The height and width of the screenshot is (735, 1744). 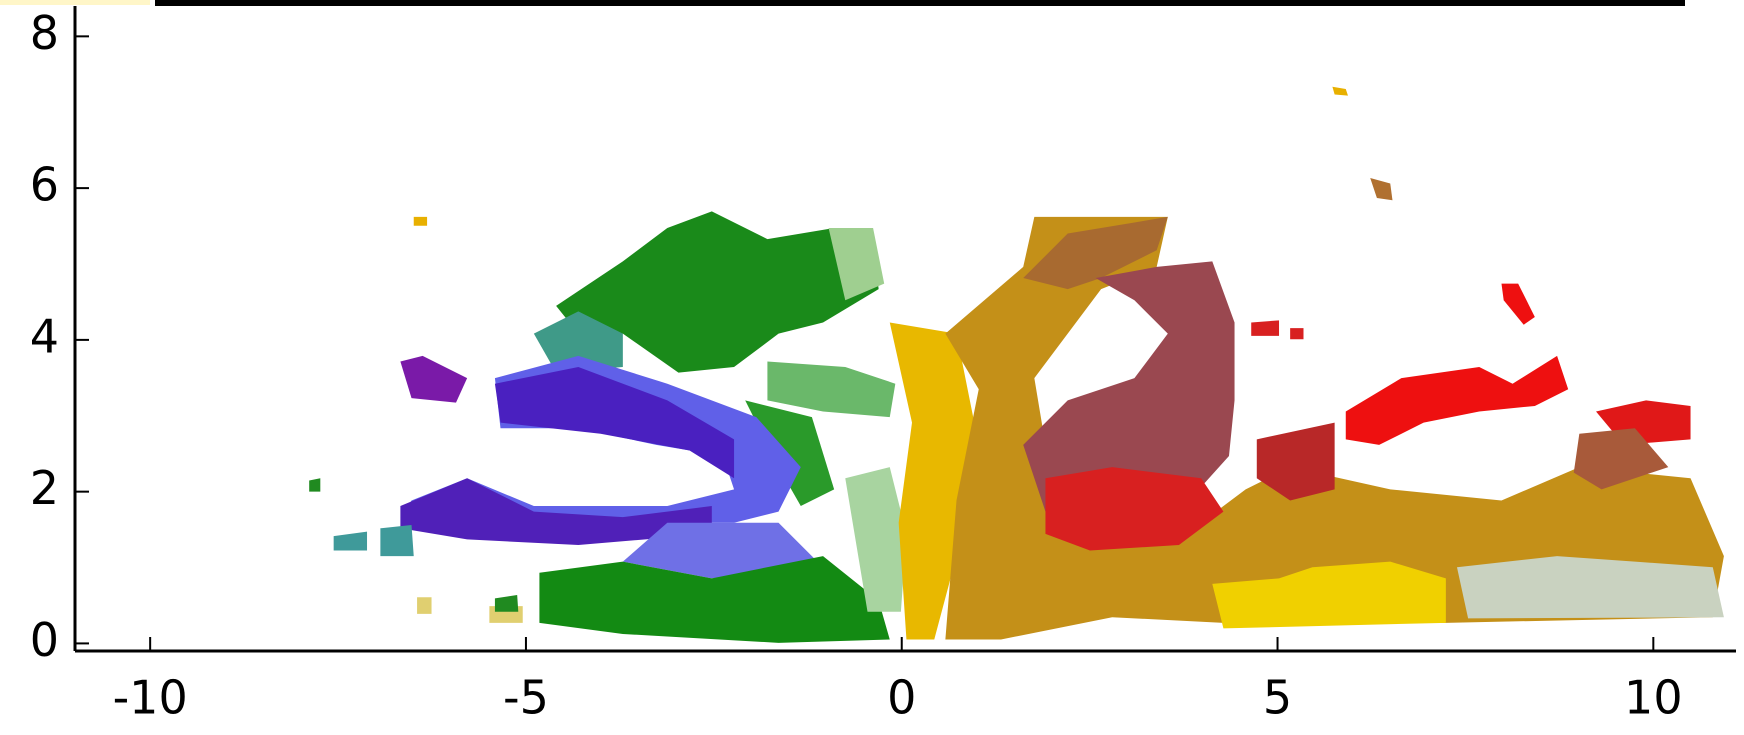 I want to click on purple-blob, so click(x=434, y=379).